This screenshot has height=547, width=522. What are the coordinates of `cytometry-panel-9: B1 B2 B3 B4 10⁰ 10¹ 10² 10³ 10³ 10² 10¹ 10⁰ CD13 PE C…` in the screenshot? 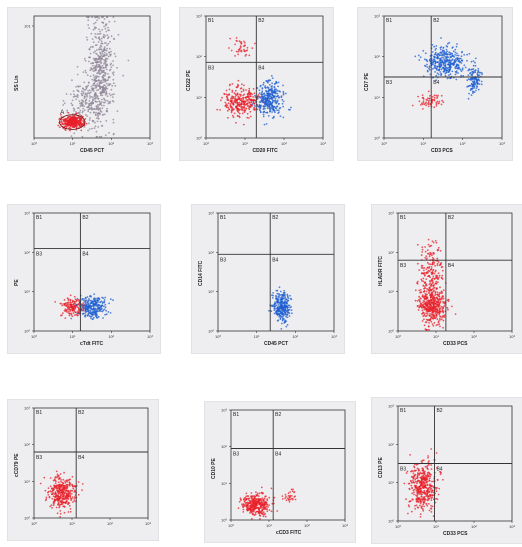 It's located at (447, 470).